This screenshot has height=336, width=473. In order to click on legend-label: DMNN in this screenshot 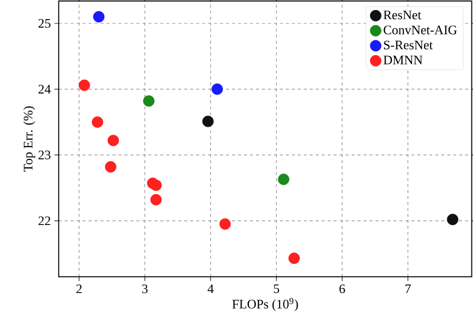, I will do `click(403, 60)`.